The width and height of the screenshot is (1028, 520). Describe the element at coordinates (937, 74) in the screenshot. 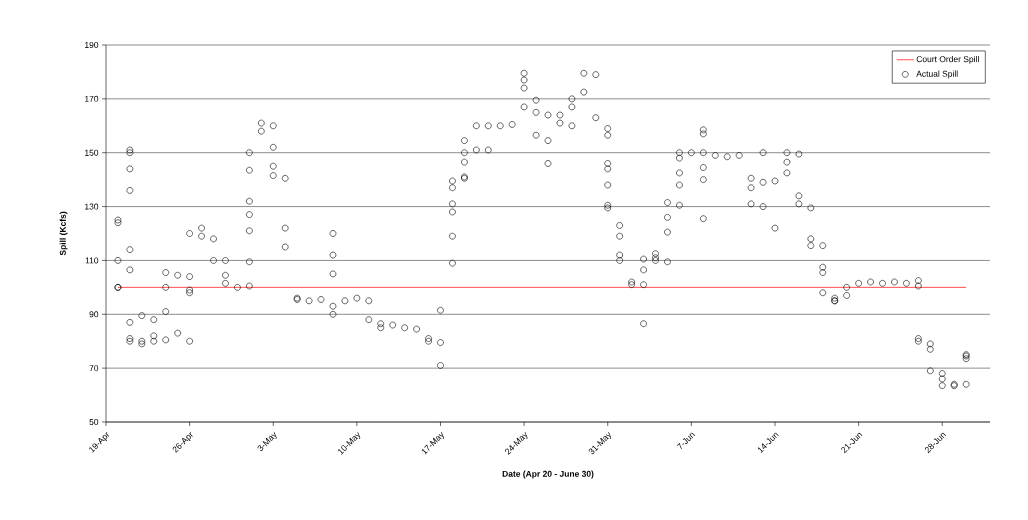

I see `legend-label: Actual Spill` at that location.